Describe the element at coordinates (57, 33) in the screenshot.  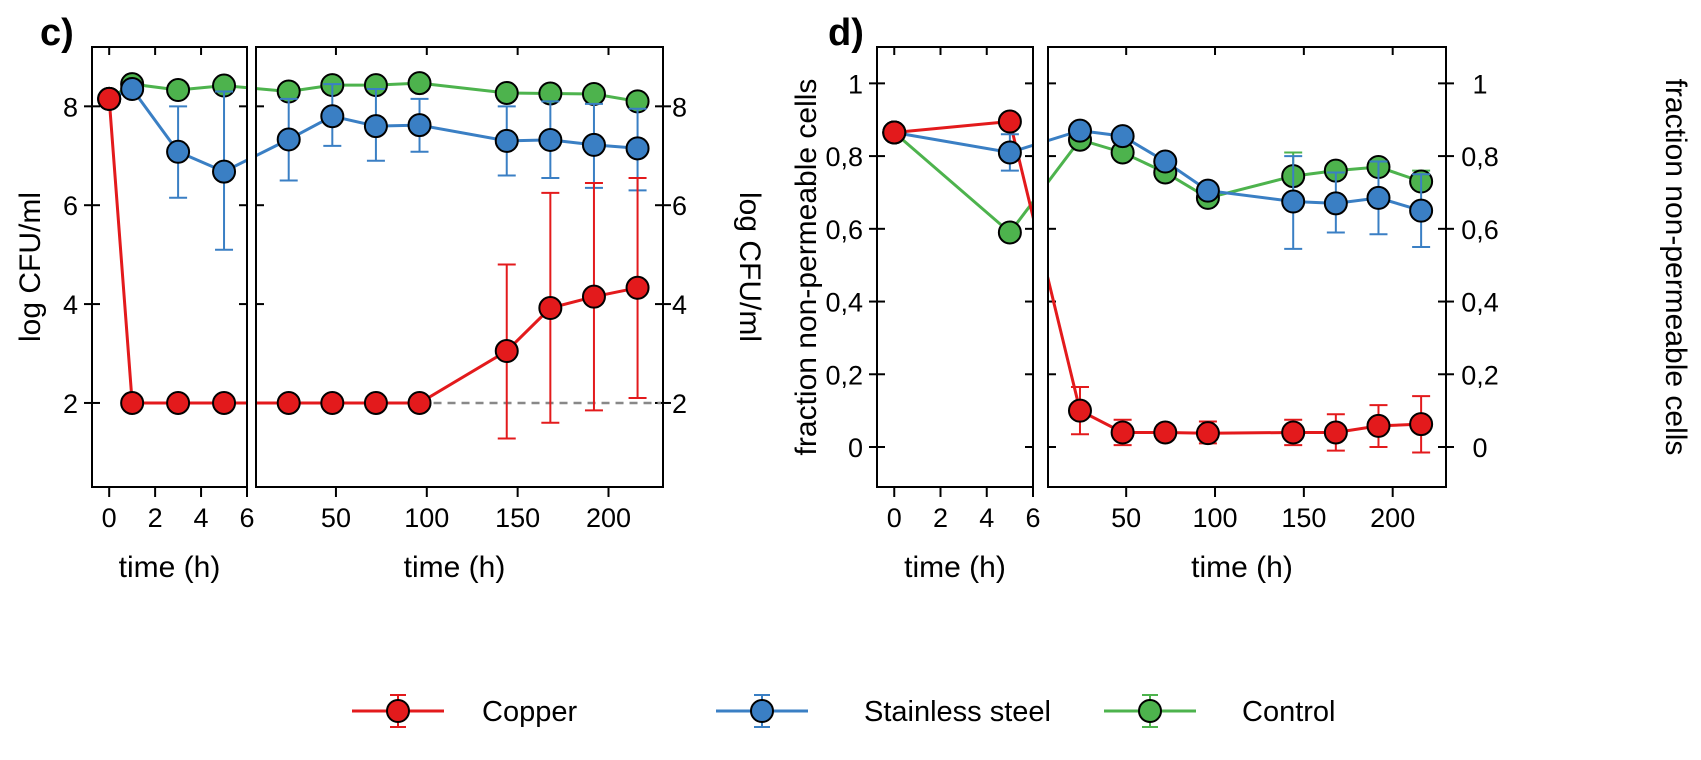
I see `panel-label: c)` at that location.